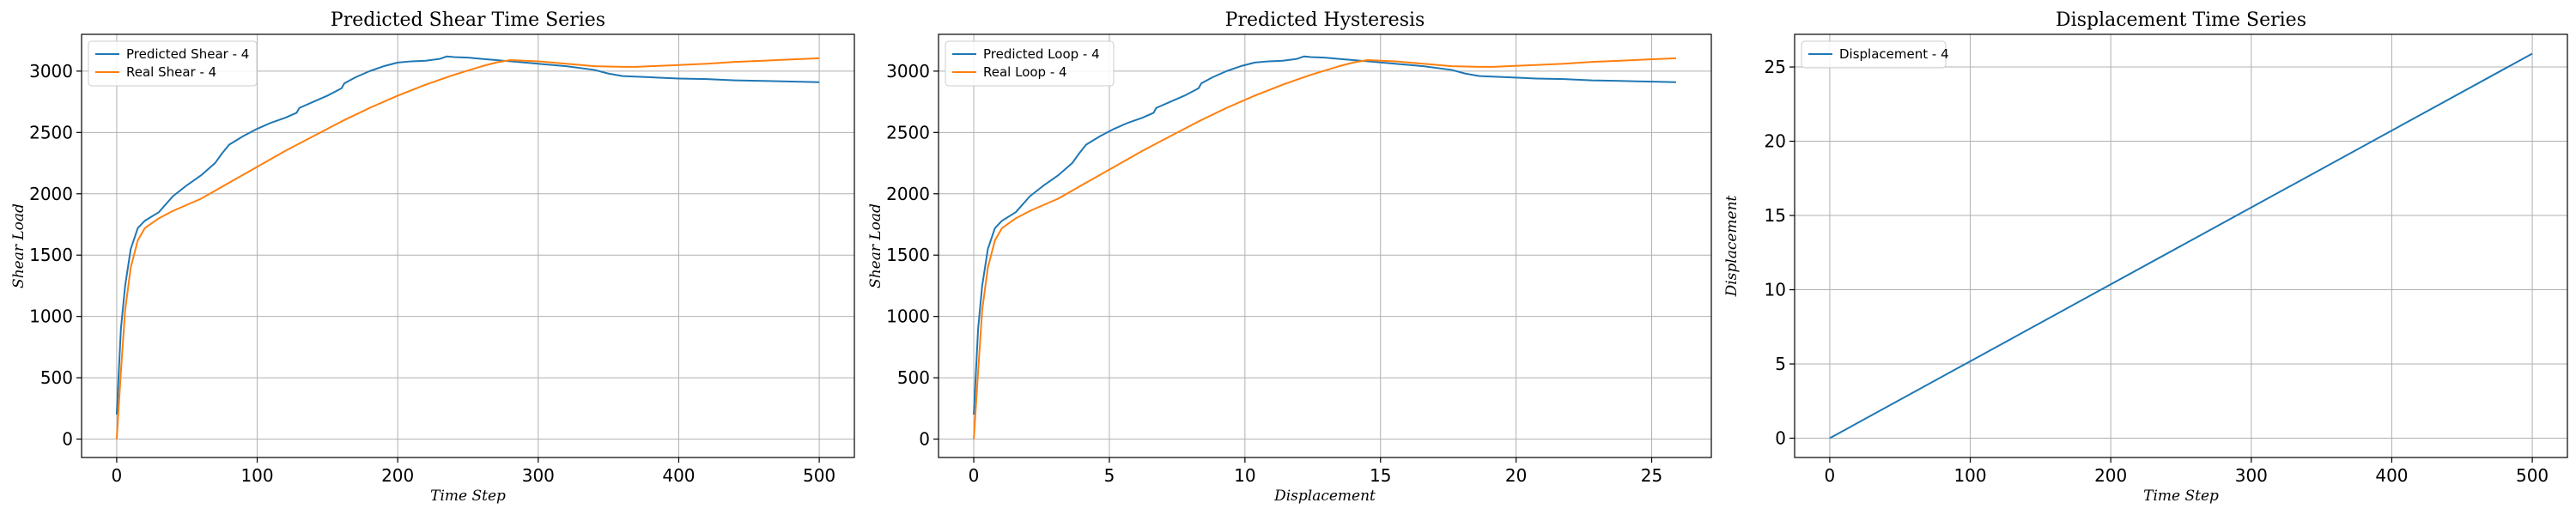 This screenshot has width=2576, height=515. I want to click on x-tick-label: 20, so click(1516, 475).